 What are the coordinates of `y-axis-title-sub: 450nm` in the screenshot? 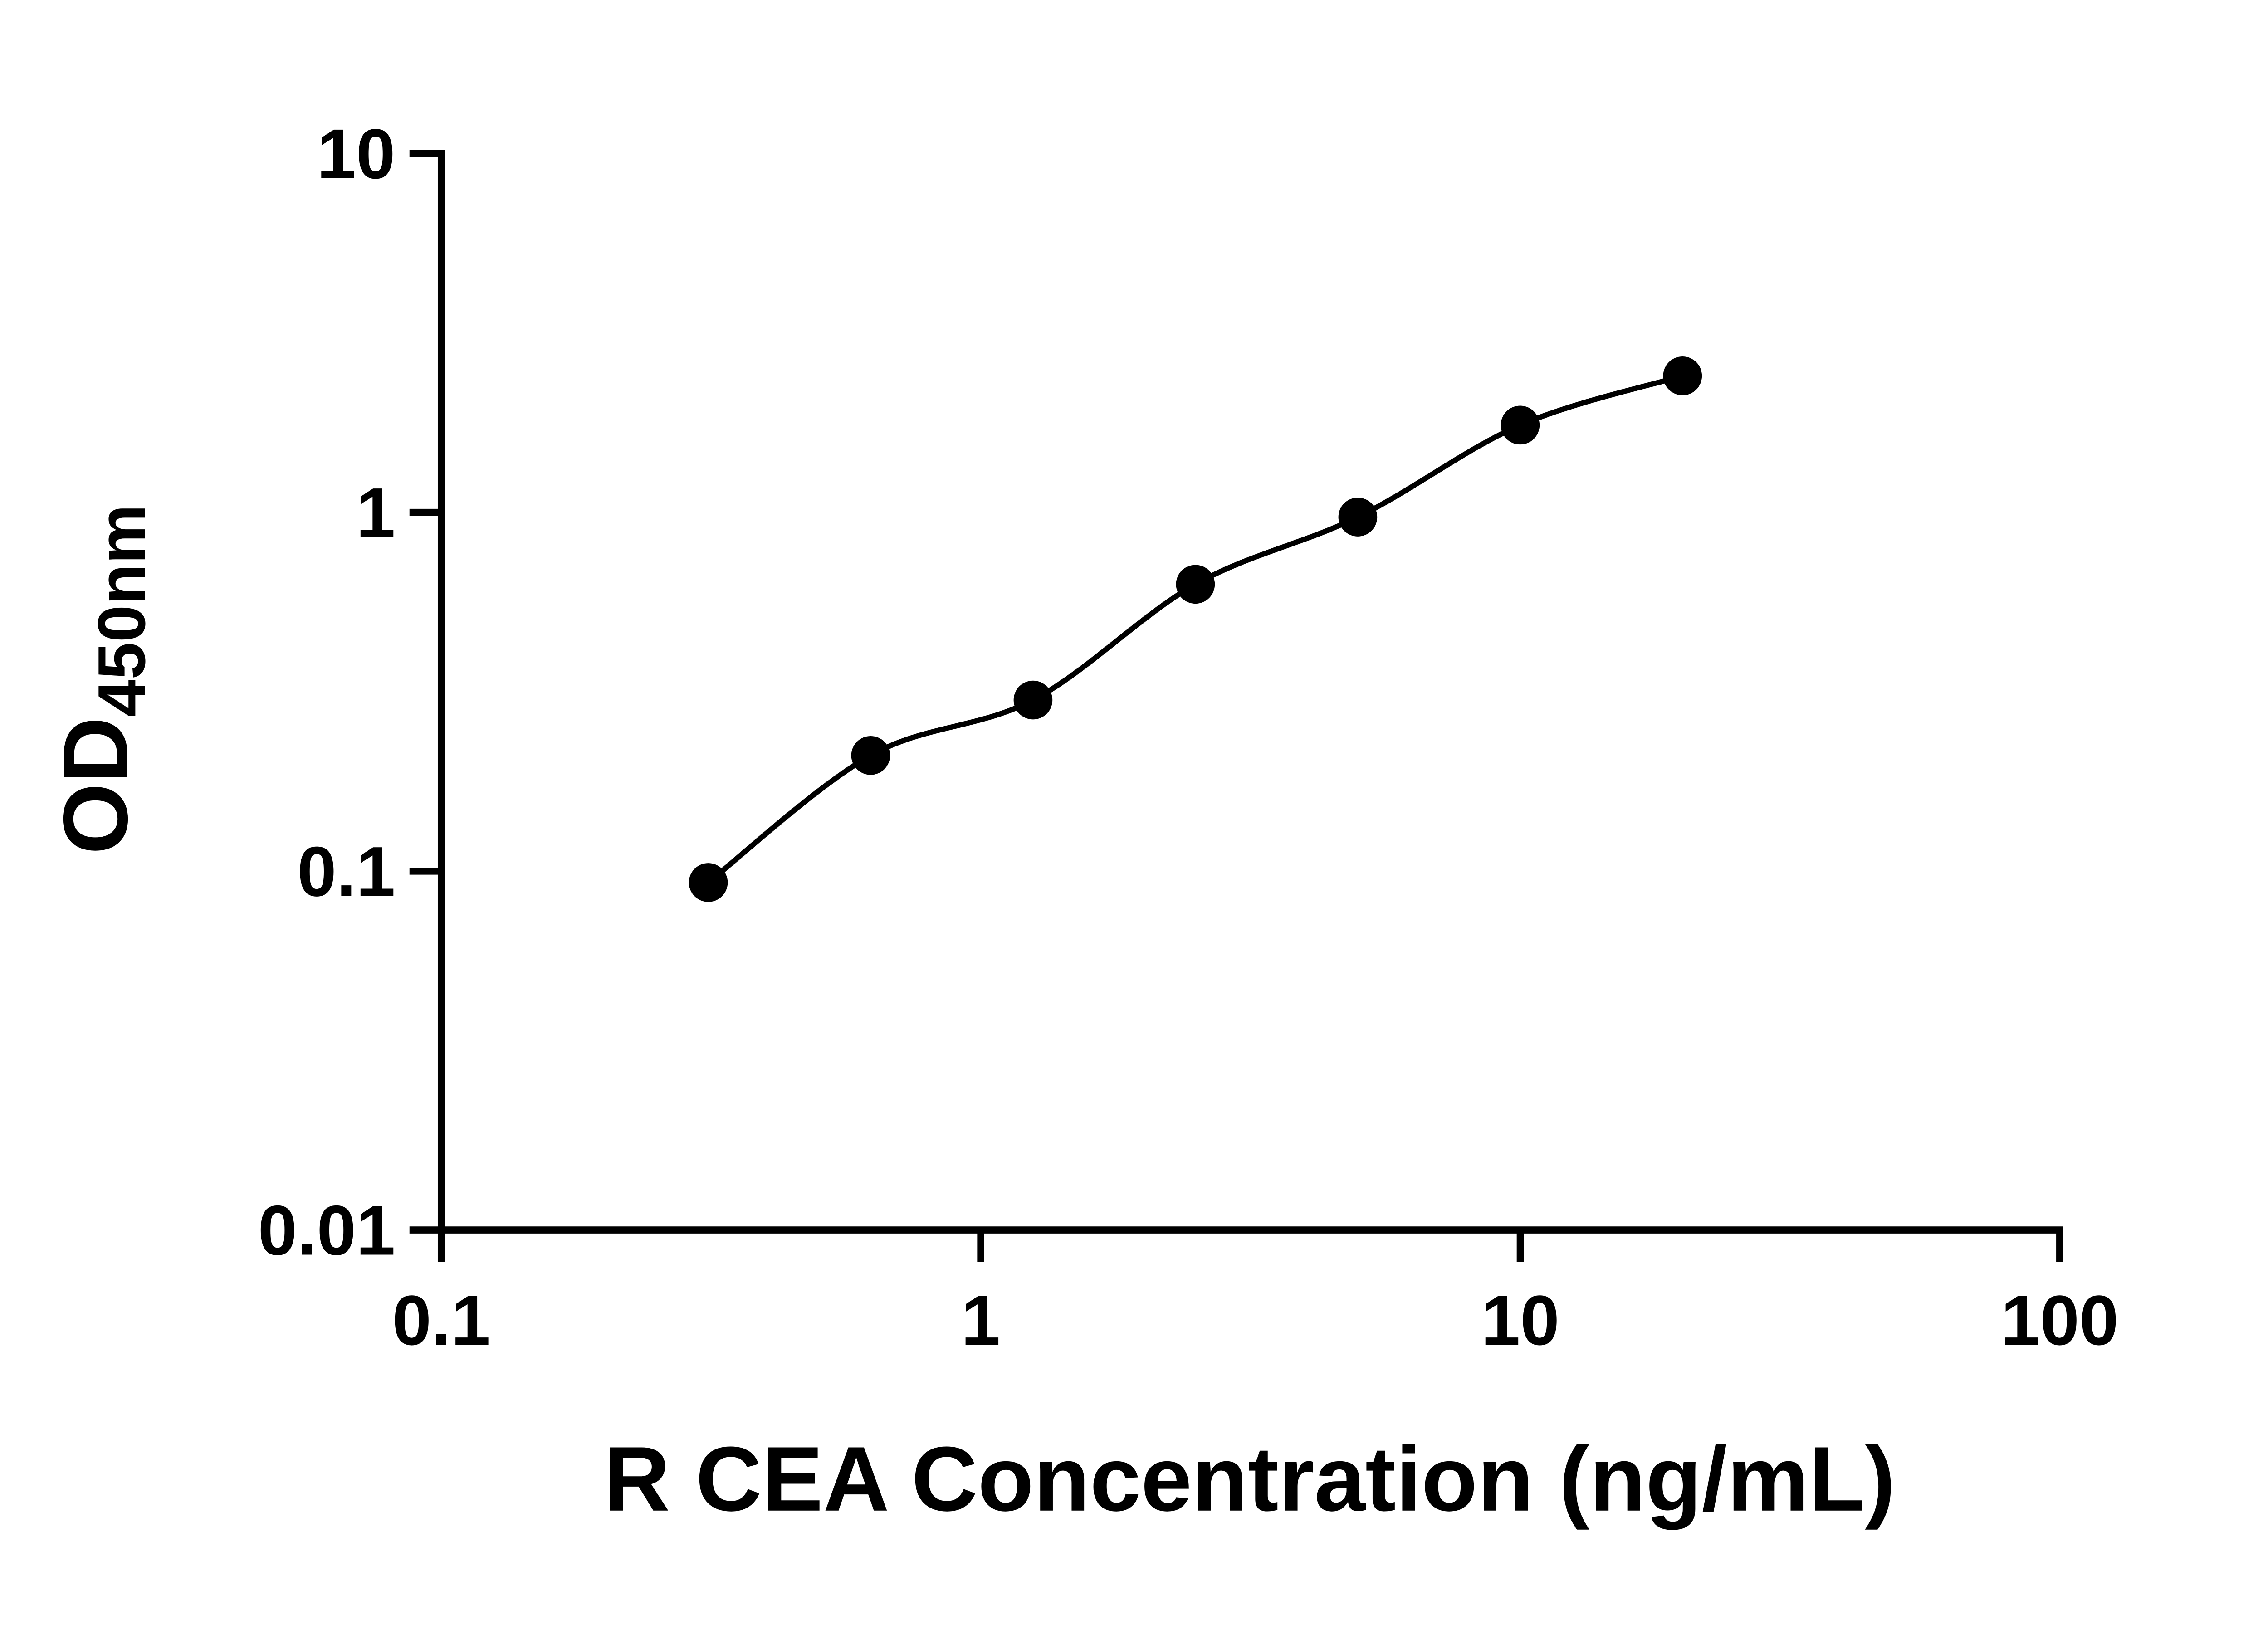 It's located at (122, 610).